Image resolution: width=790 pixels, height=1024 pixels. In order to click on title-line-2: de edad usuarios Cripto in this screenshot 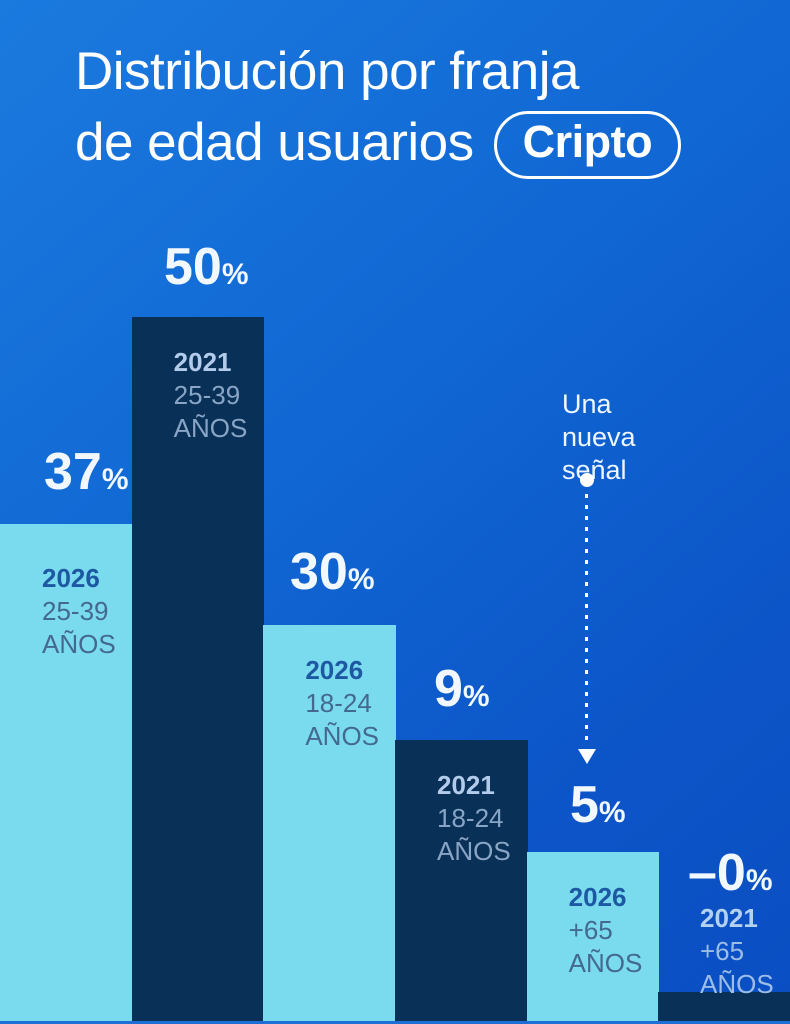, I will do `click(378, 143)`.